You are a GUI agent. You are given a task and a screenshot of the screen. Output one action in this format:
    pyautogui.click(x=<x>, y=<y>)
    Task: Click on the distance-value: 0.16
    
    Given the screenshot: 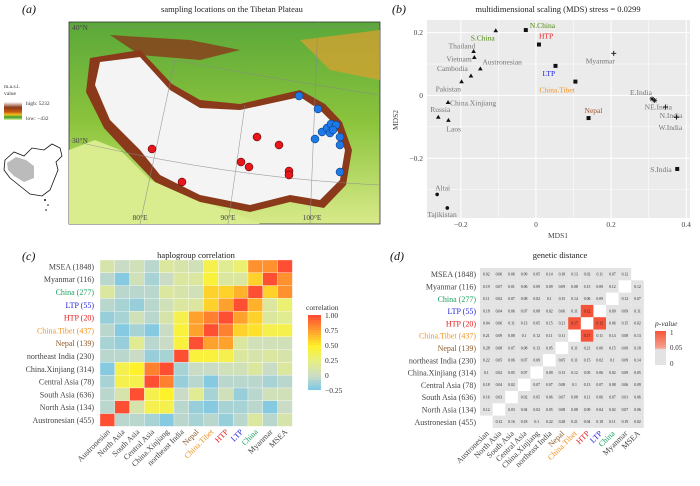 What is the action you would take?
    pyautogui.click(x=486, y=397)
    